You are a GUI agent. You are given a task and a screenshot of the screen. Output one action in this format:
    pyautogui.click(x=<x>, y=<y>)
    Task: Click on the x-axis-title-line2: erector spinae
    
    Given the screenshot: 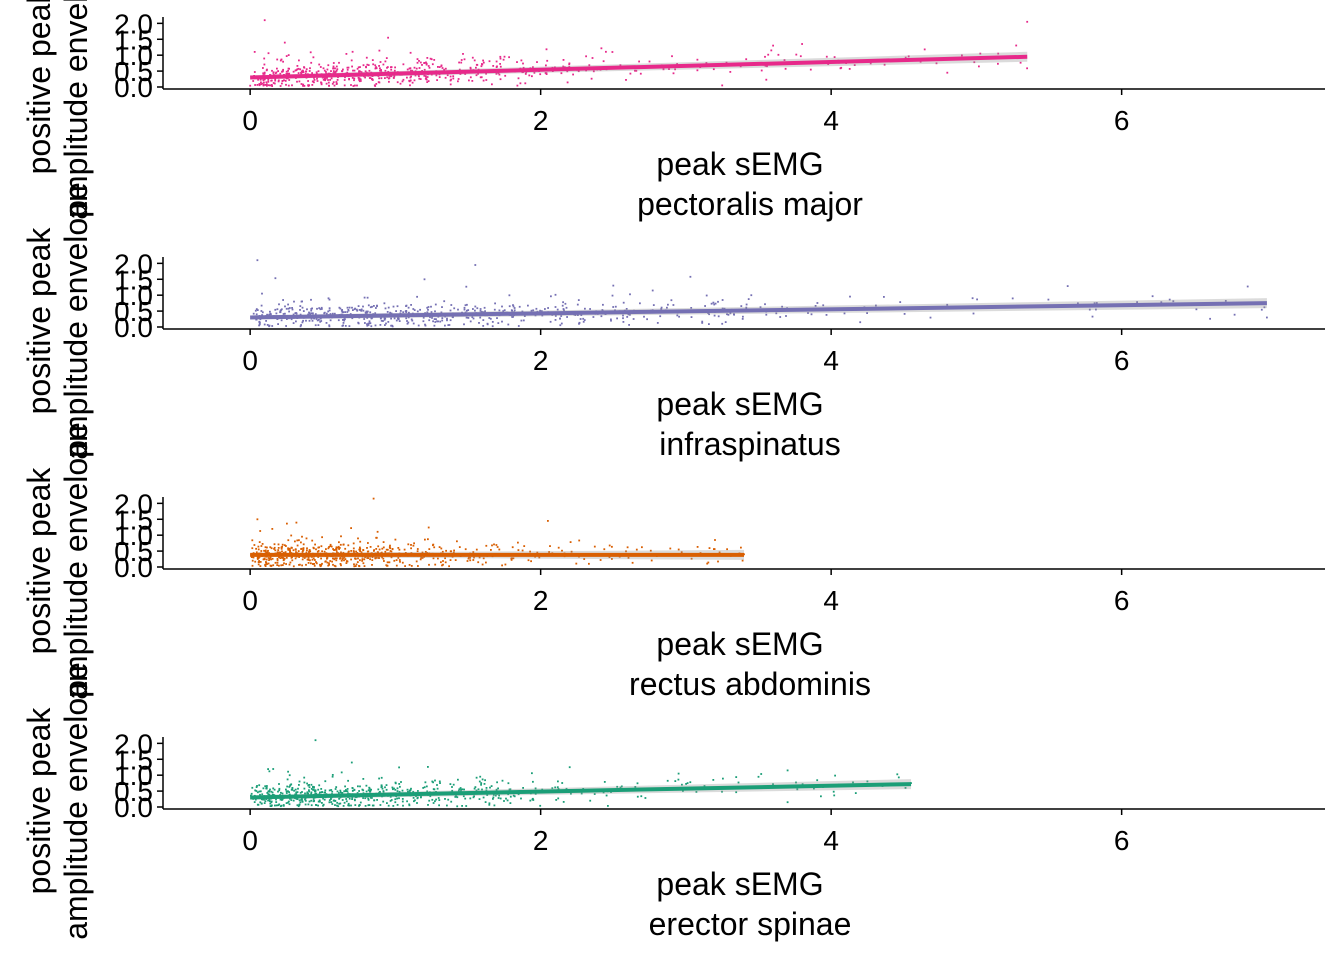 What is the action you would take?
    pyautogui.click(x=750, y=924)
    